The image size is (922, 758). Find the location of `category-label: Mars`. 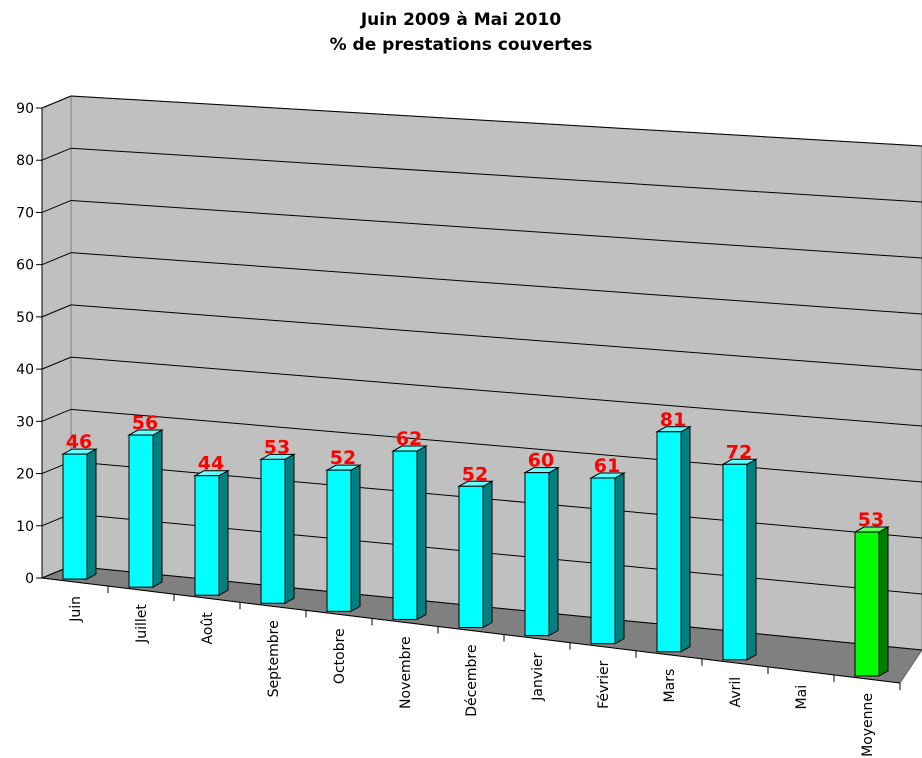

category-label: Mars is located at coordinates (670, 686).